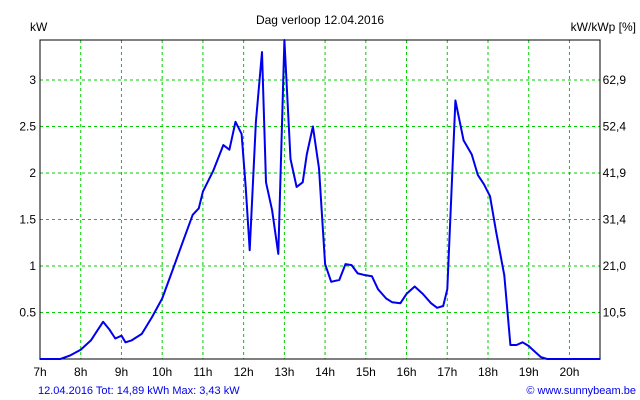 This screenshot has width=640, height=400. What do you see at coordinates (39, 27) in the screenshot?
I see `y-axis-label-left: kW` at bounding box center [39, 27].